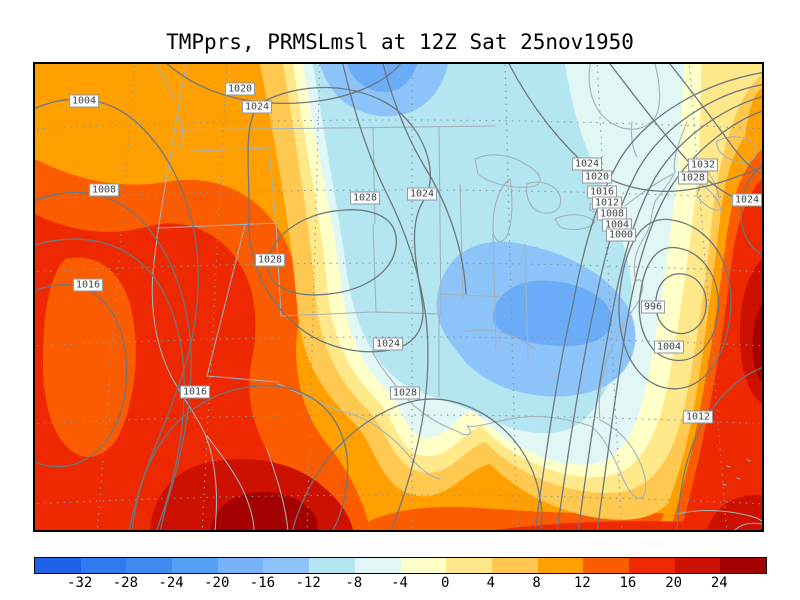 This screenshot has height=600, width=800. I want to click on colorbar-tick-label: 24, so click(719, 583).